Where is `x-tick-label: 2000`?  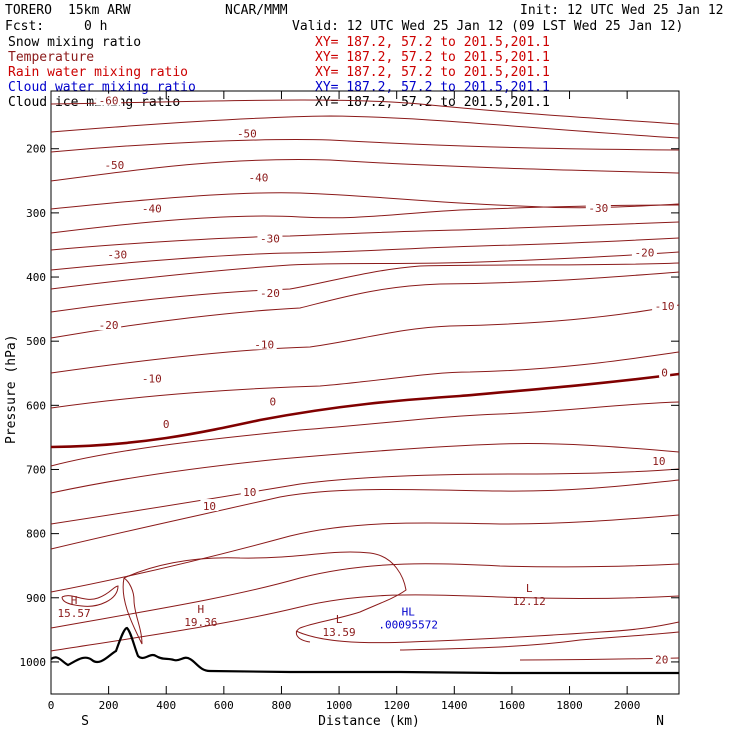 x-tick-label: 2000 is located at coordinates (627, 705).